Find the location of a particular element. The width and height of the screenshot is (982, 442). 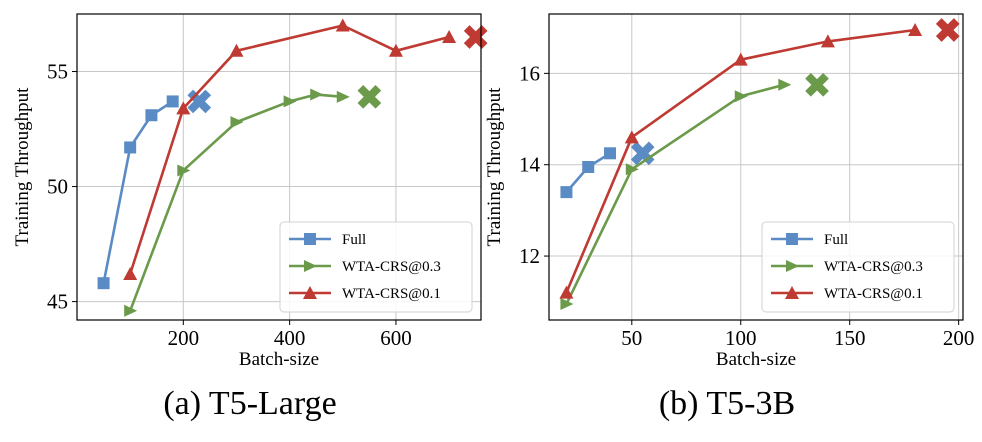

chart-caption: (a) T5-Large is located at coordinates (249, 403).